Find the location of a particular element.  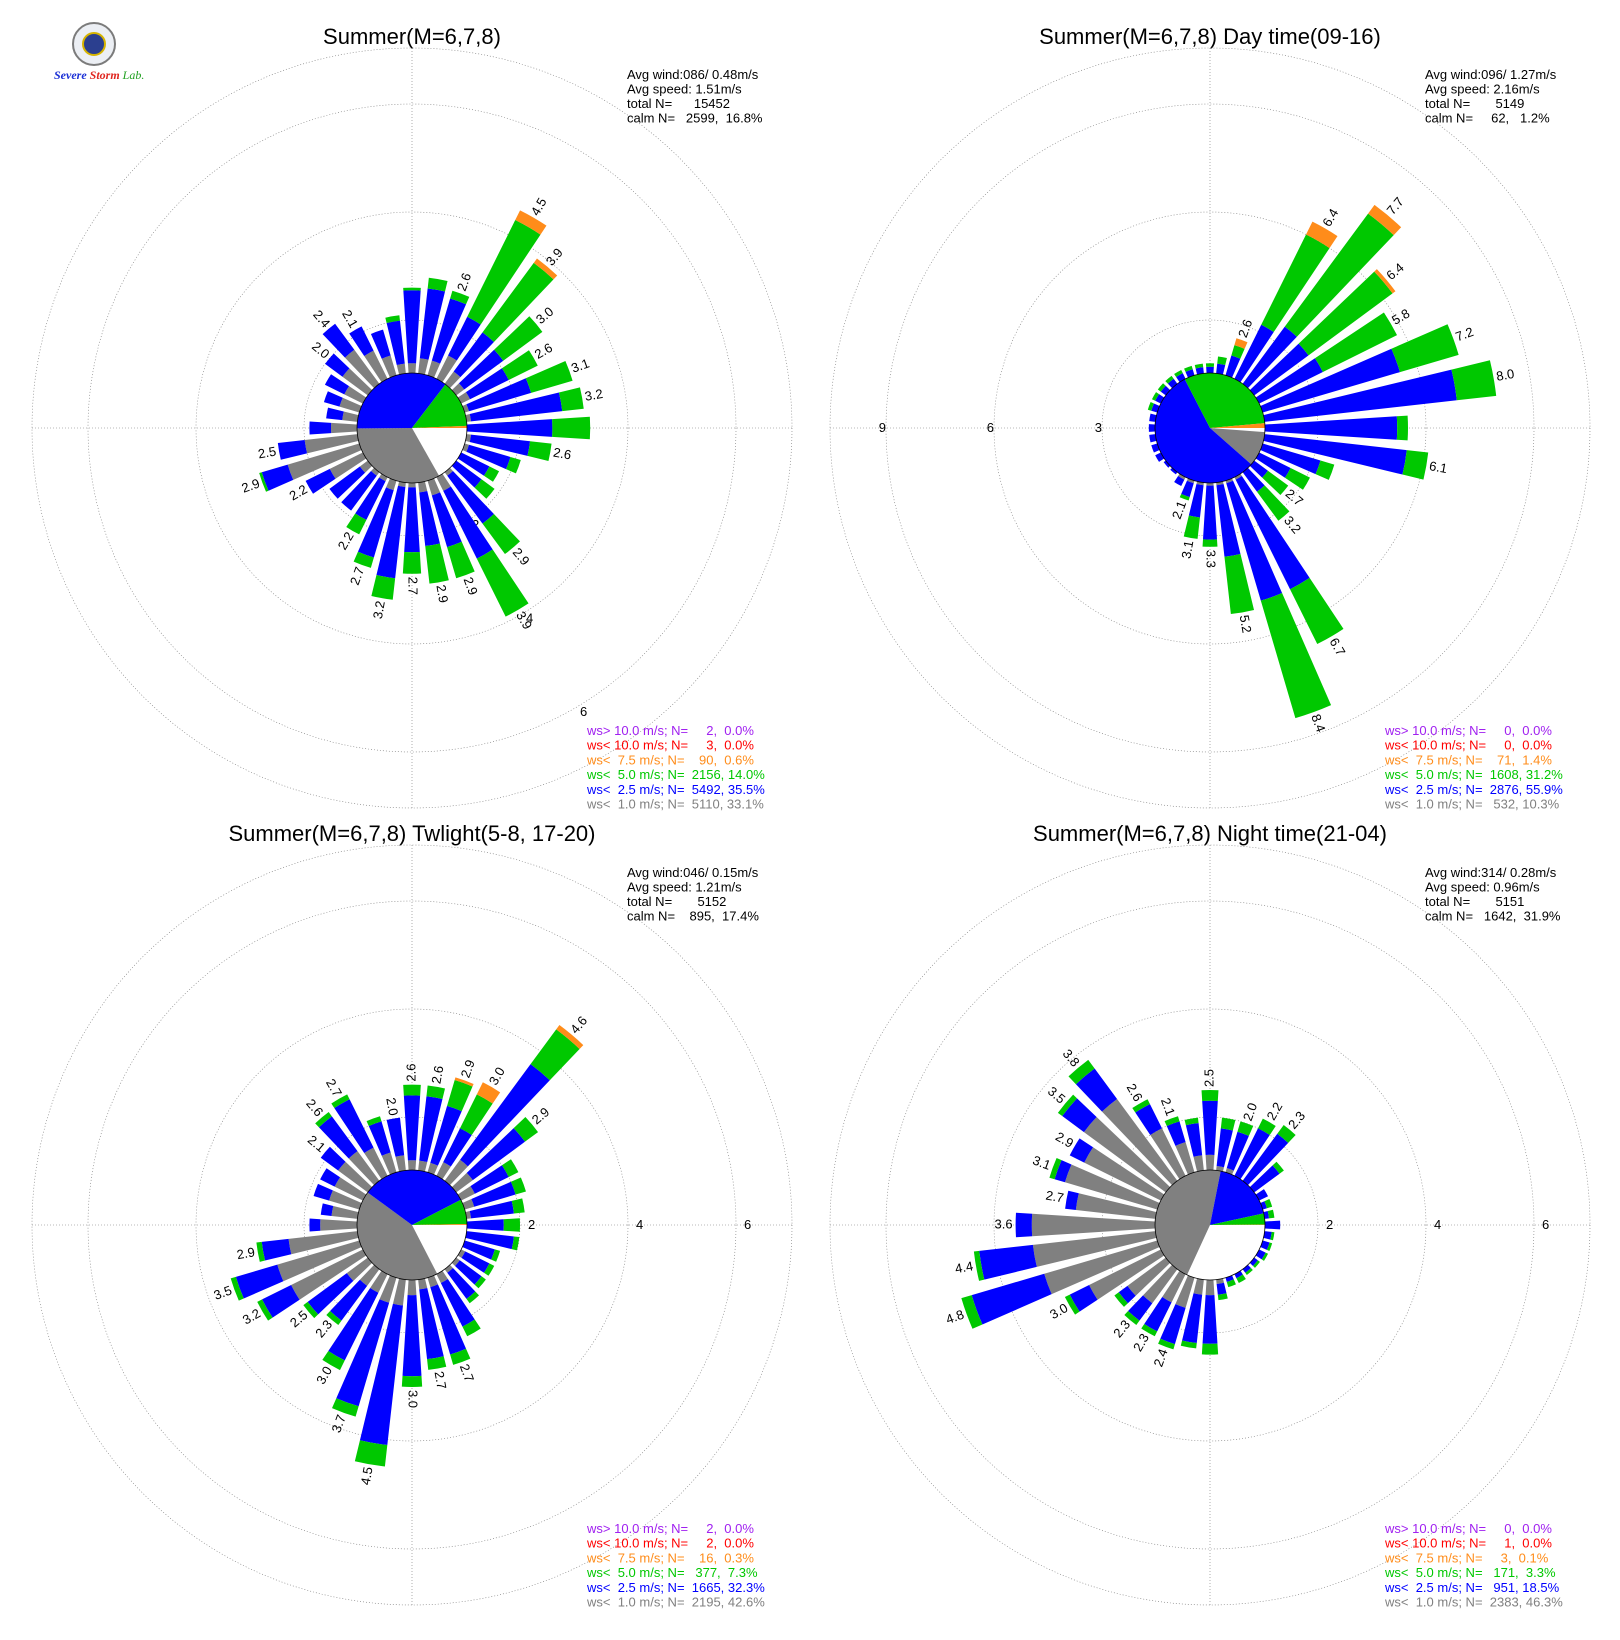

legend-entry: ws< 1.0 m/s; N= 532, 10.3% is located at coordinates (1472, 804).